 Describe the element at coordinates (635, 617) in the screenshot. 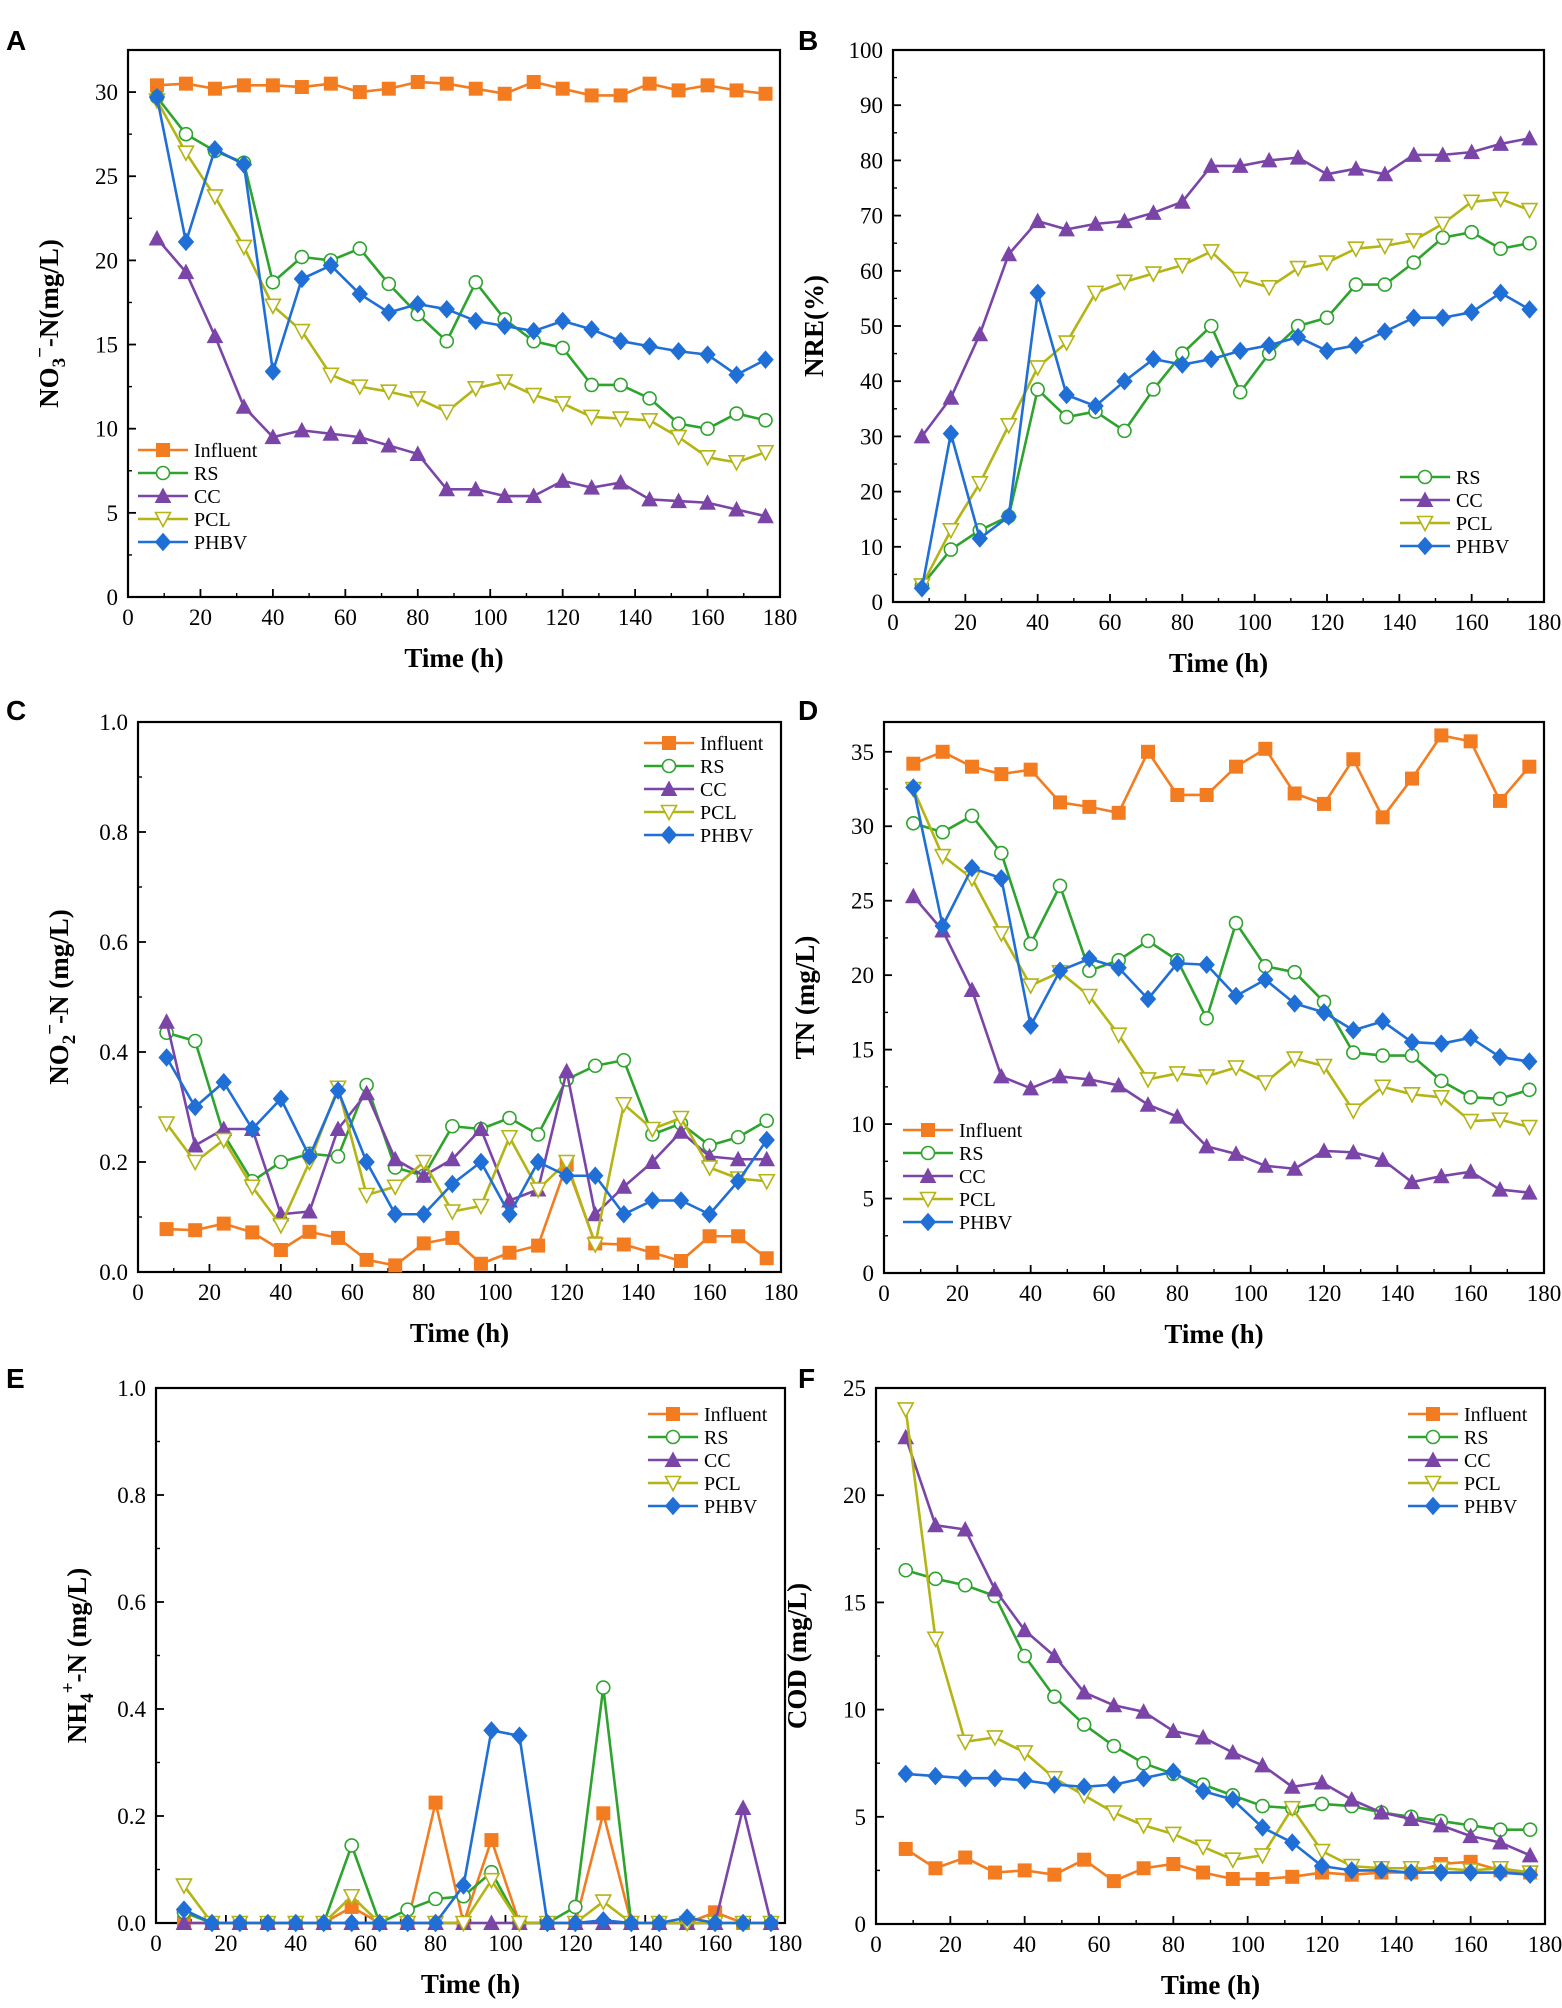

I see `x-tick-label: 140` at that location.